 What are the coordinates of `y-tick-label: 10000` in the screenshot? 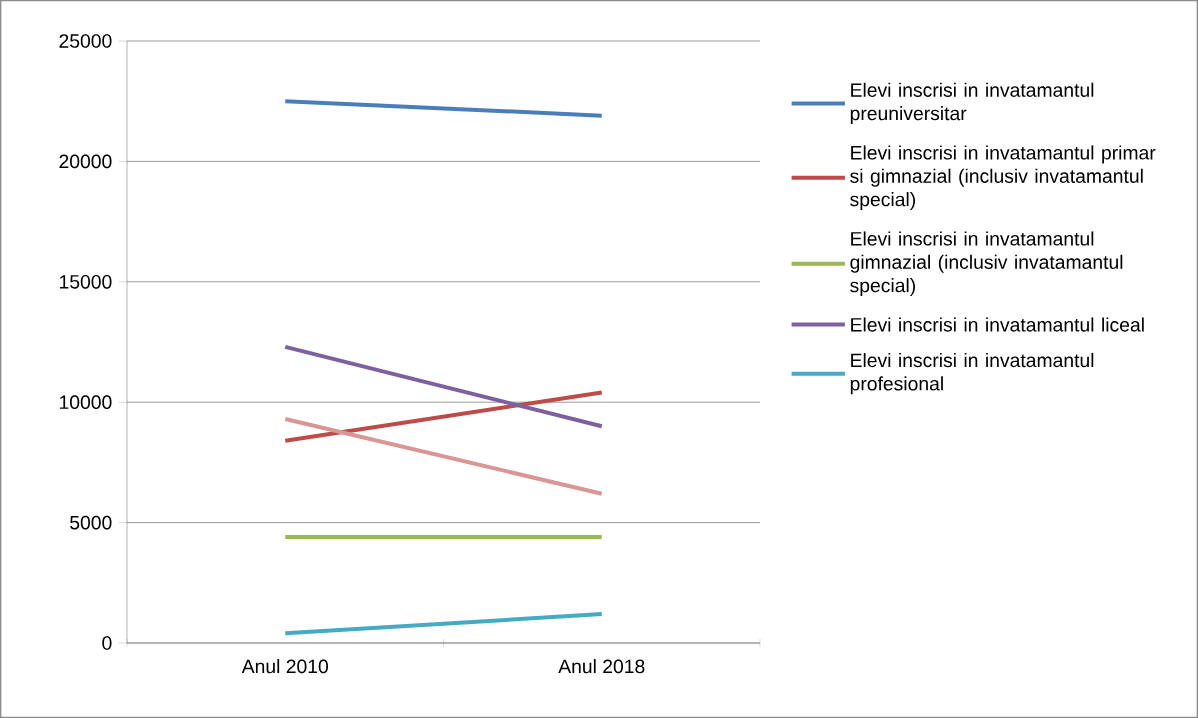 It's located at (86, 402).